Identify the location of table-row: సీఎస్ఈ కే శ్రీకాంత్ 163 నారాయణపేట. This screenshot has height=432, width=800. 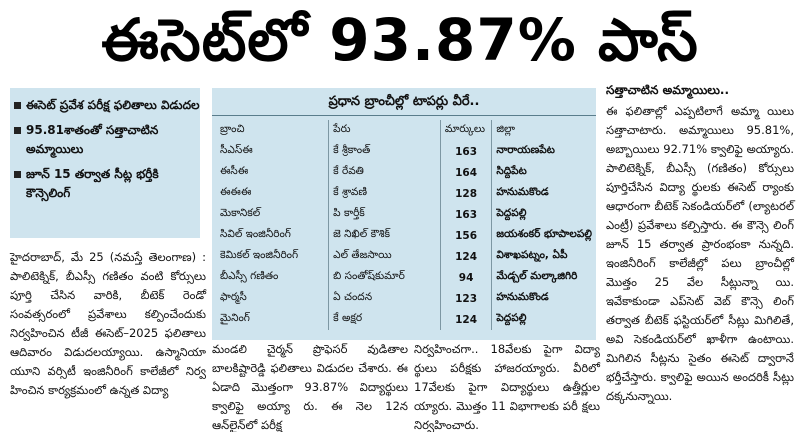
(406, 151).